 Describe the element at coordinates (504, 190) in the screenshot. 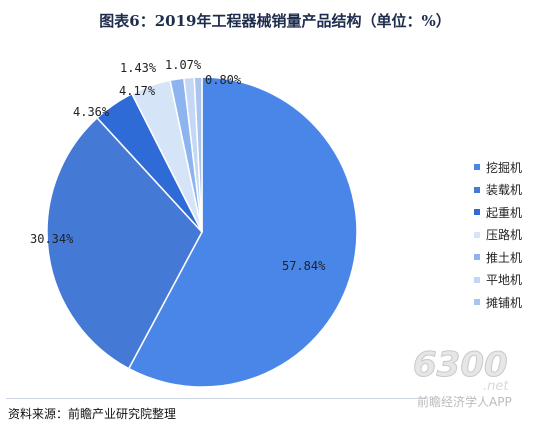

I see `legend-label: 装载机` at that location.